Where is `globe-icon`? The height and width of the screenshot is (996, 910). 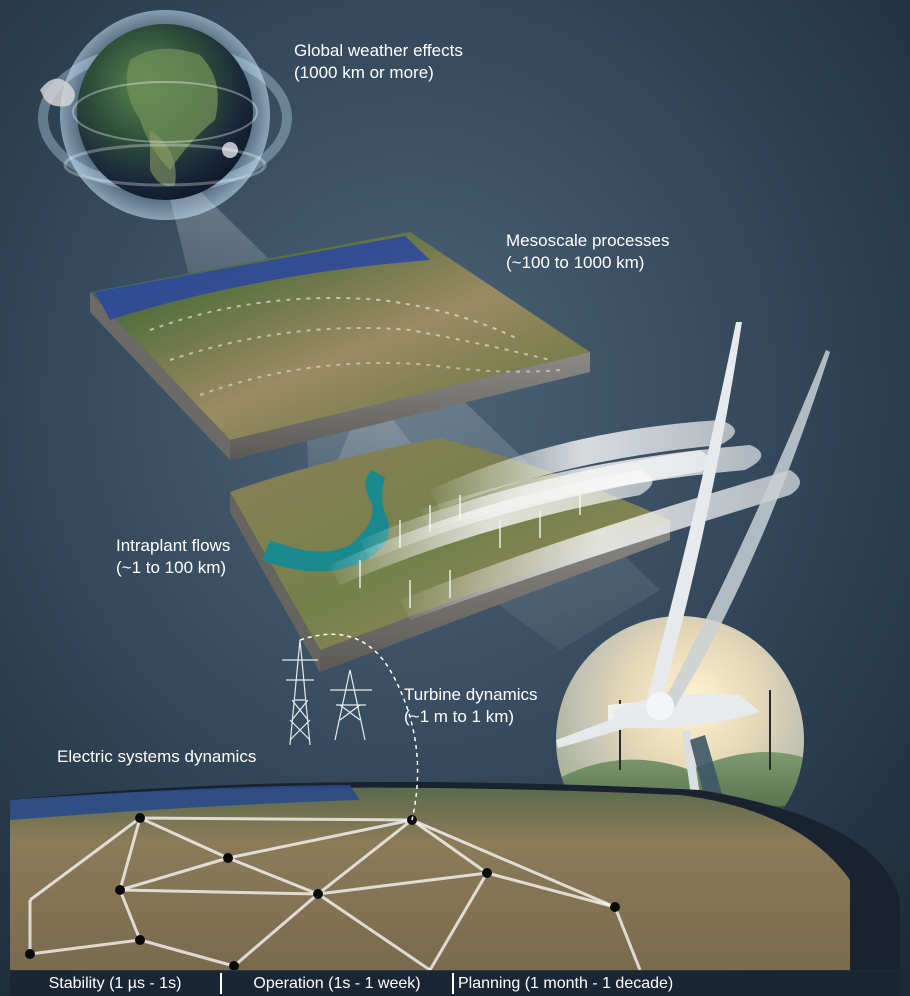
globe-icon is located at coordinates (165, 115).